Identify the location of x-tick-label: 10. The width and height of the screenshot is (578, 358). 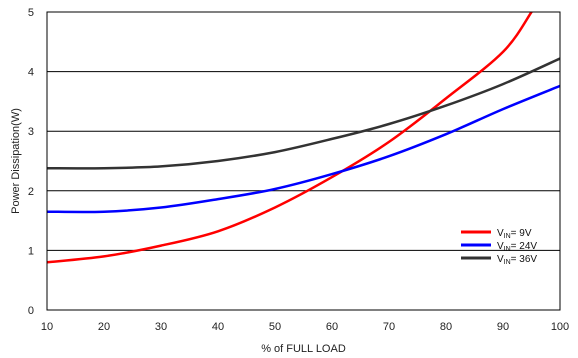
(47, 327).